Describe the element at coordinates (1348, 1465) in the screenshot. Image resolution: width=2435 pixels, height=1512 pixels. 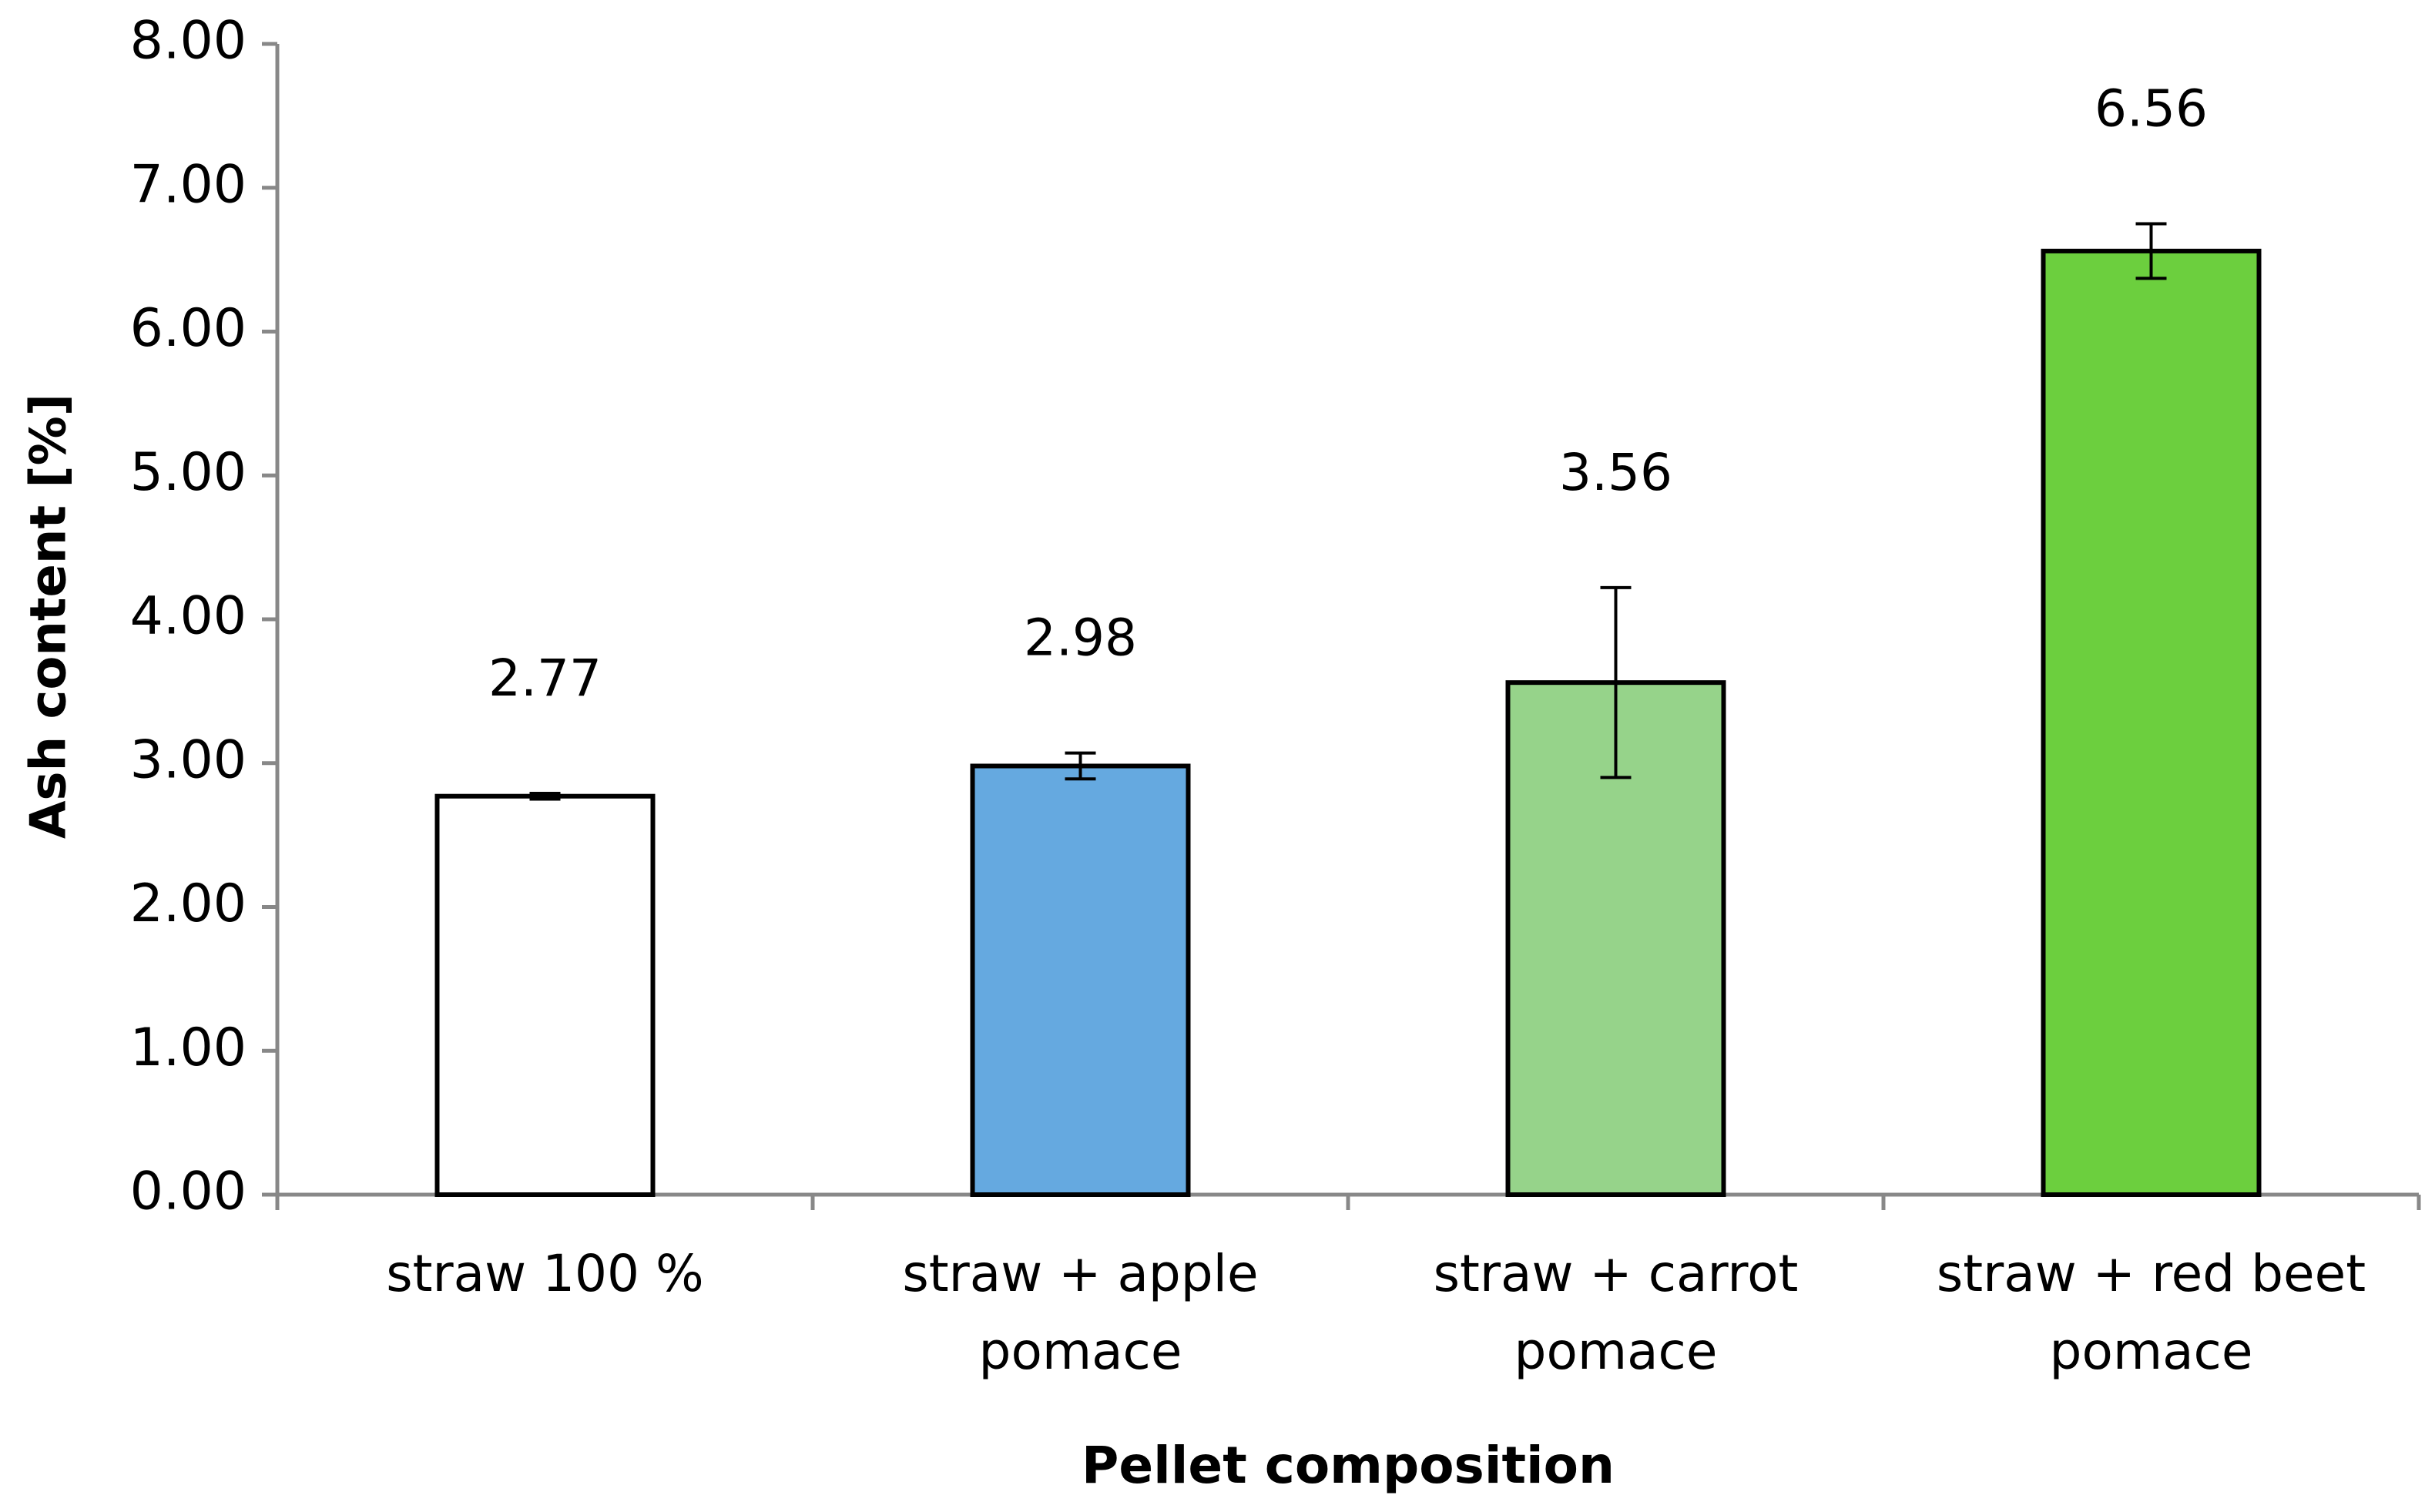
I see `x-axis-label: Pellet composition` at that location.